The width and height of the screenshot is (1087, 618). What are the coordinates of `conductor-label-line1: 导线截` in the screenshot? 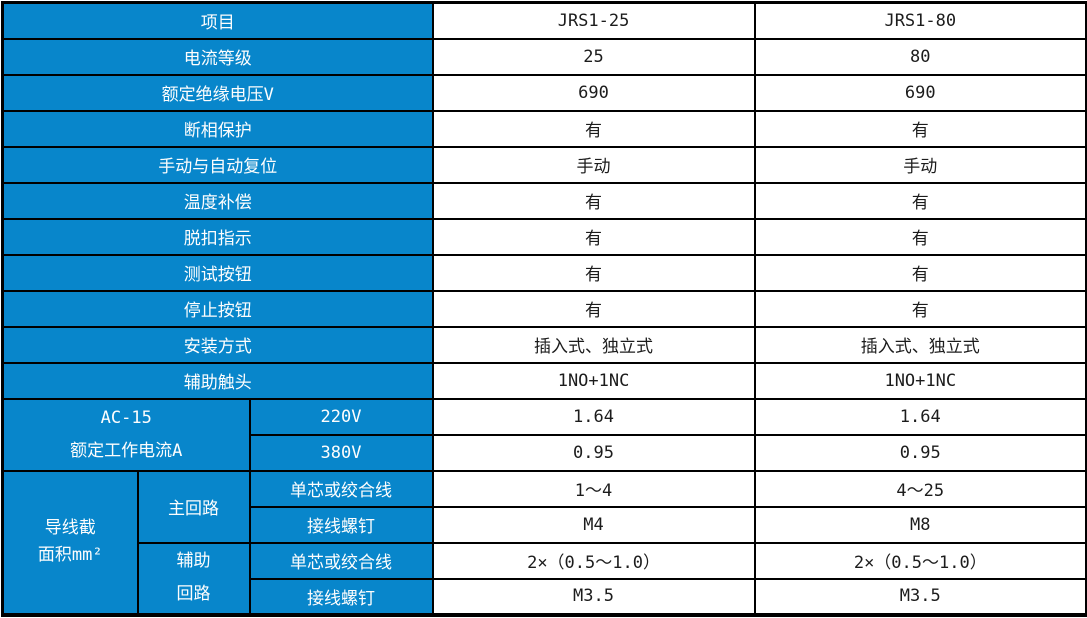 It's located at (70, 528).